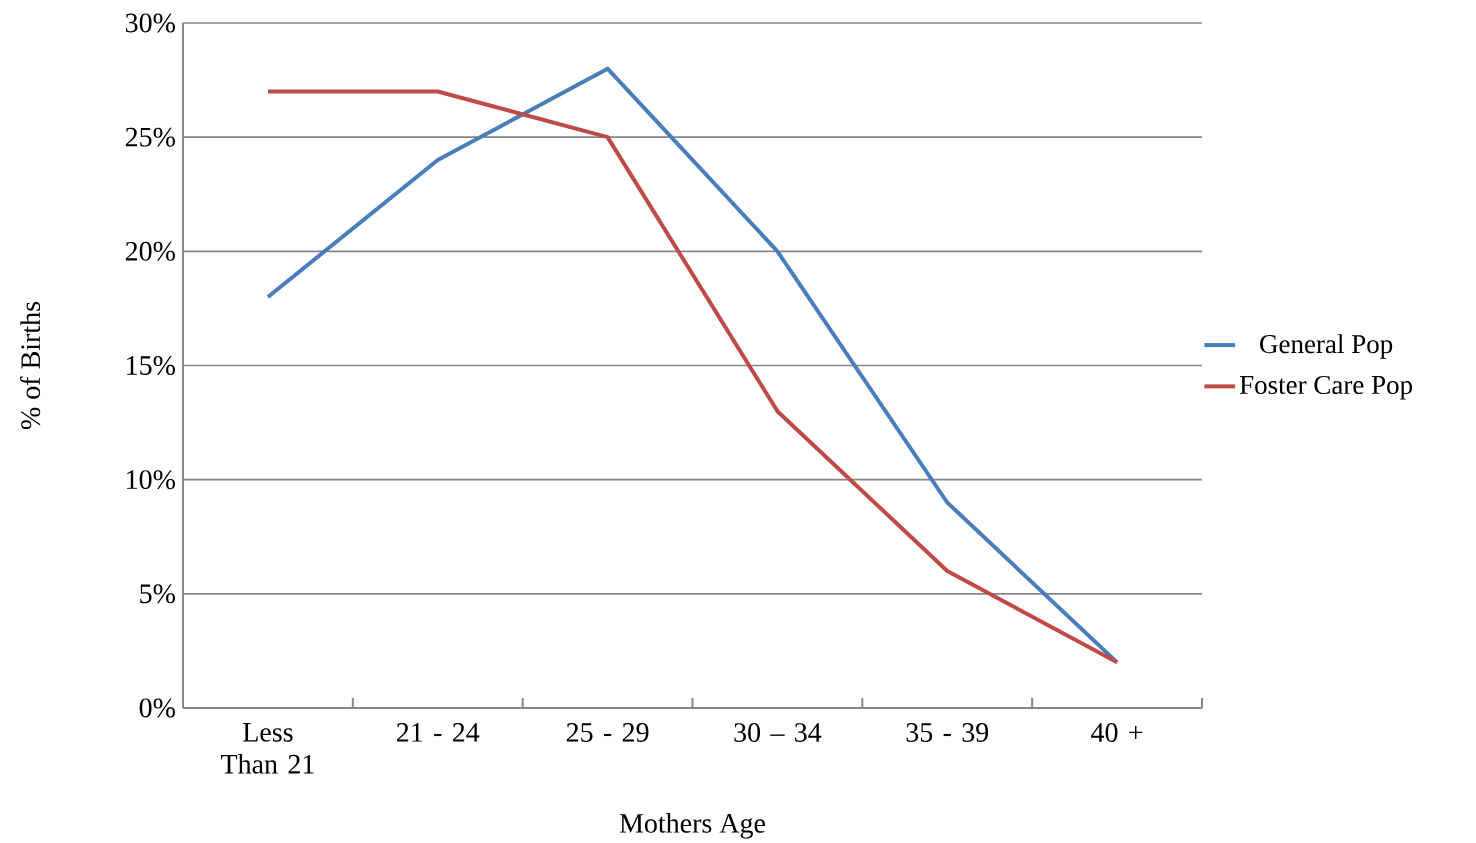 This screenshot has width=1476, height=843. What do you see at coordinates (157, 594) in the screenshot?
I see `y-tick-label: 5%` at bounding box center [157, 594].